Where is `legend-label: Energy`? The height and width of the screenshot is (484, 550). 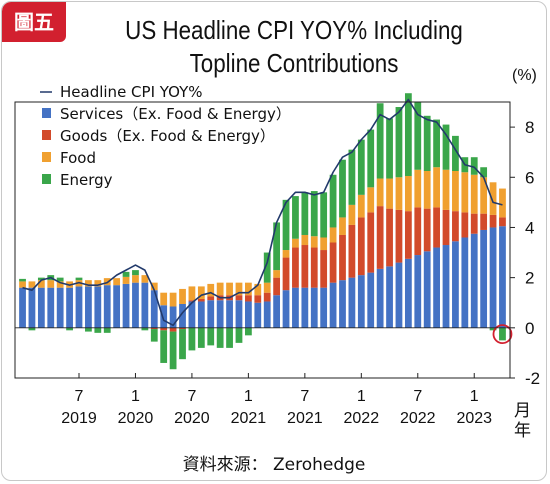 legend-label: Energy is located at coordinates (86, 180).